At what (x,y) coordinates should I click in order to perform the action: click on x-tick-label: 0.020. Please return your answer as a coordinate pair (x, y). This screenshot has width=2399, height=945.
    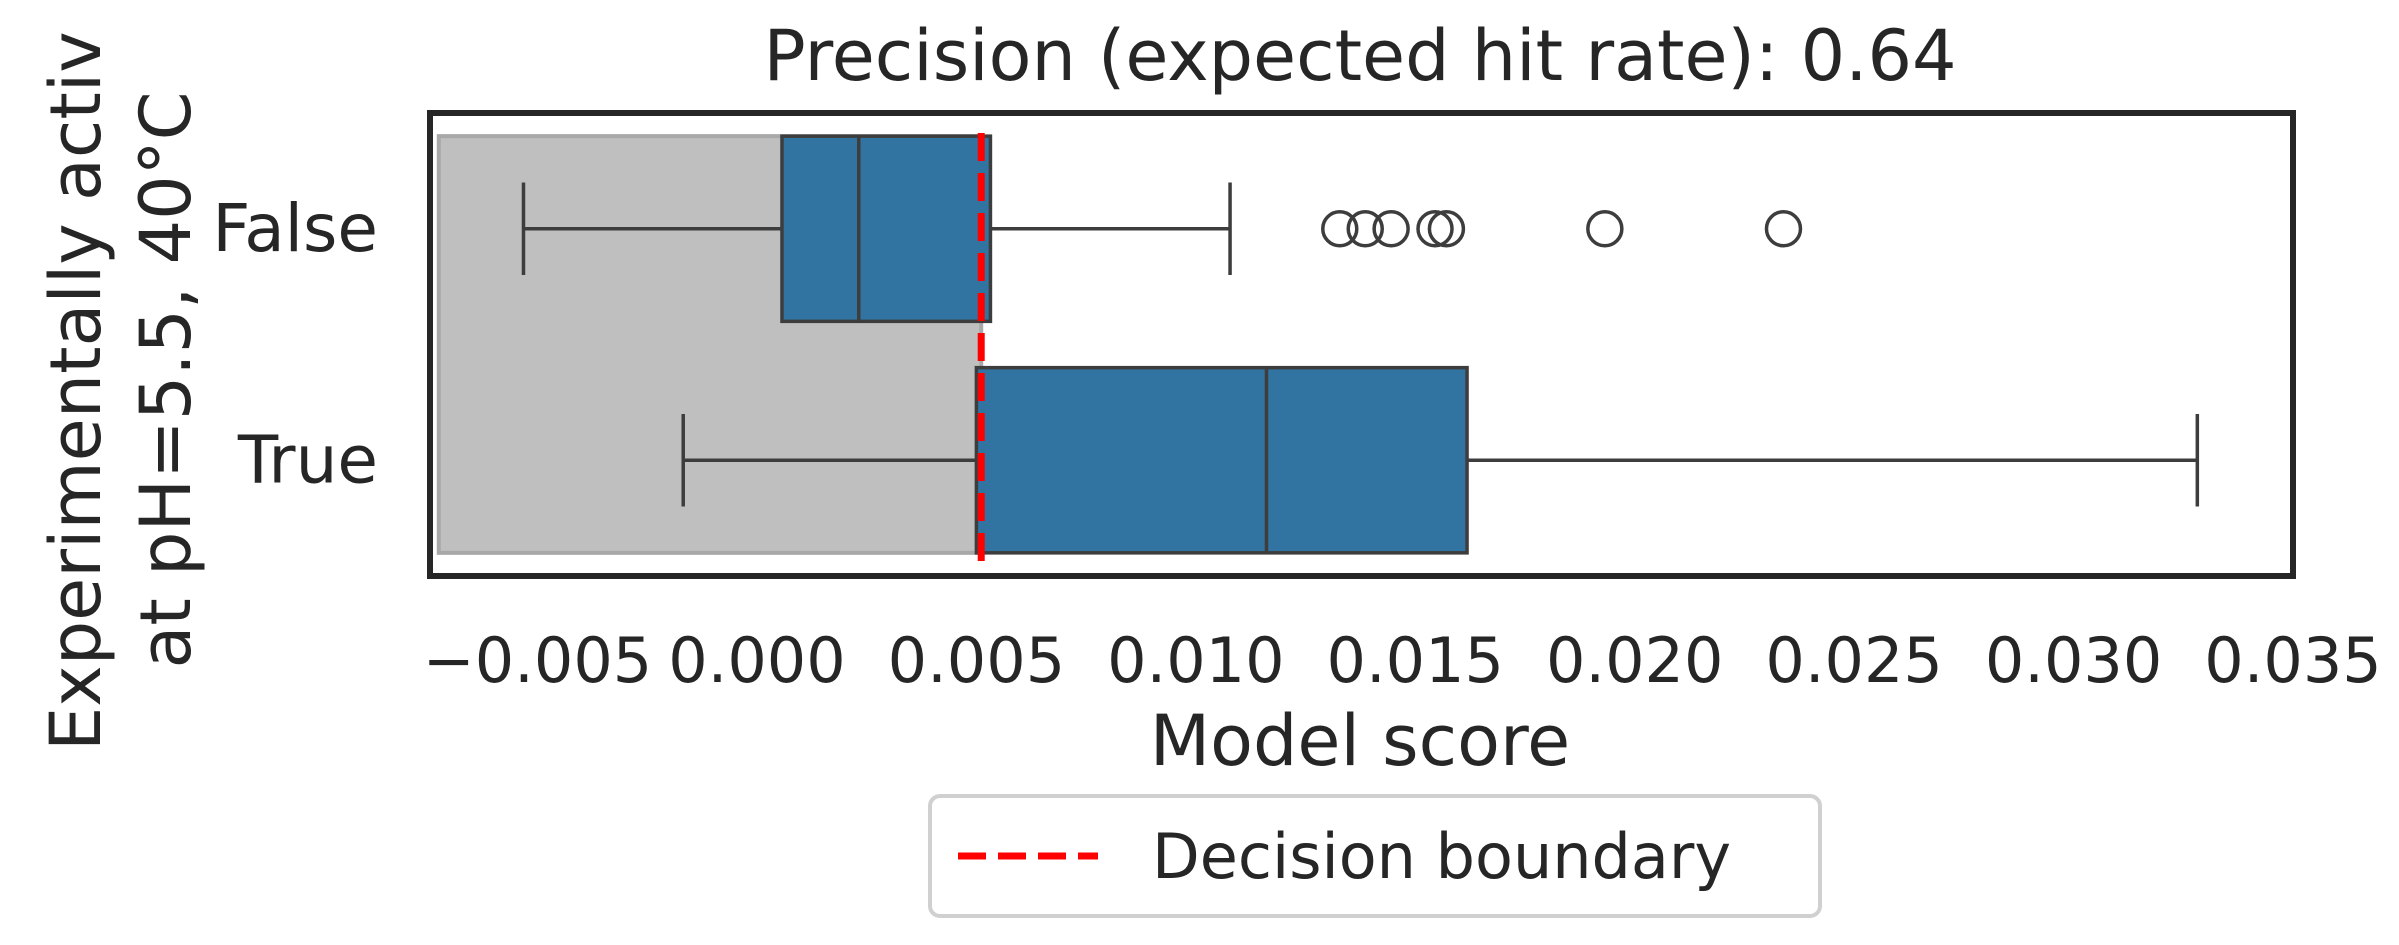
    Looking at the image, I should click on (1635, 660).